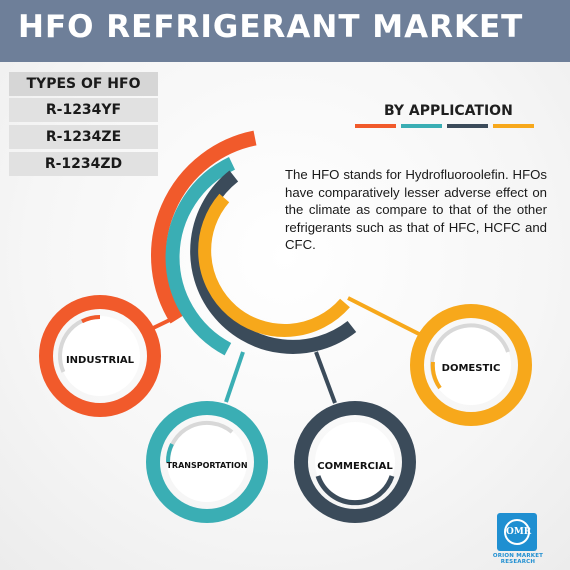 The height and width of the screenshot is (570, 570). Describe the element at coordinates (375, 126) in the screenshot. I see `legend-bar-orange` at that location.